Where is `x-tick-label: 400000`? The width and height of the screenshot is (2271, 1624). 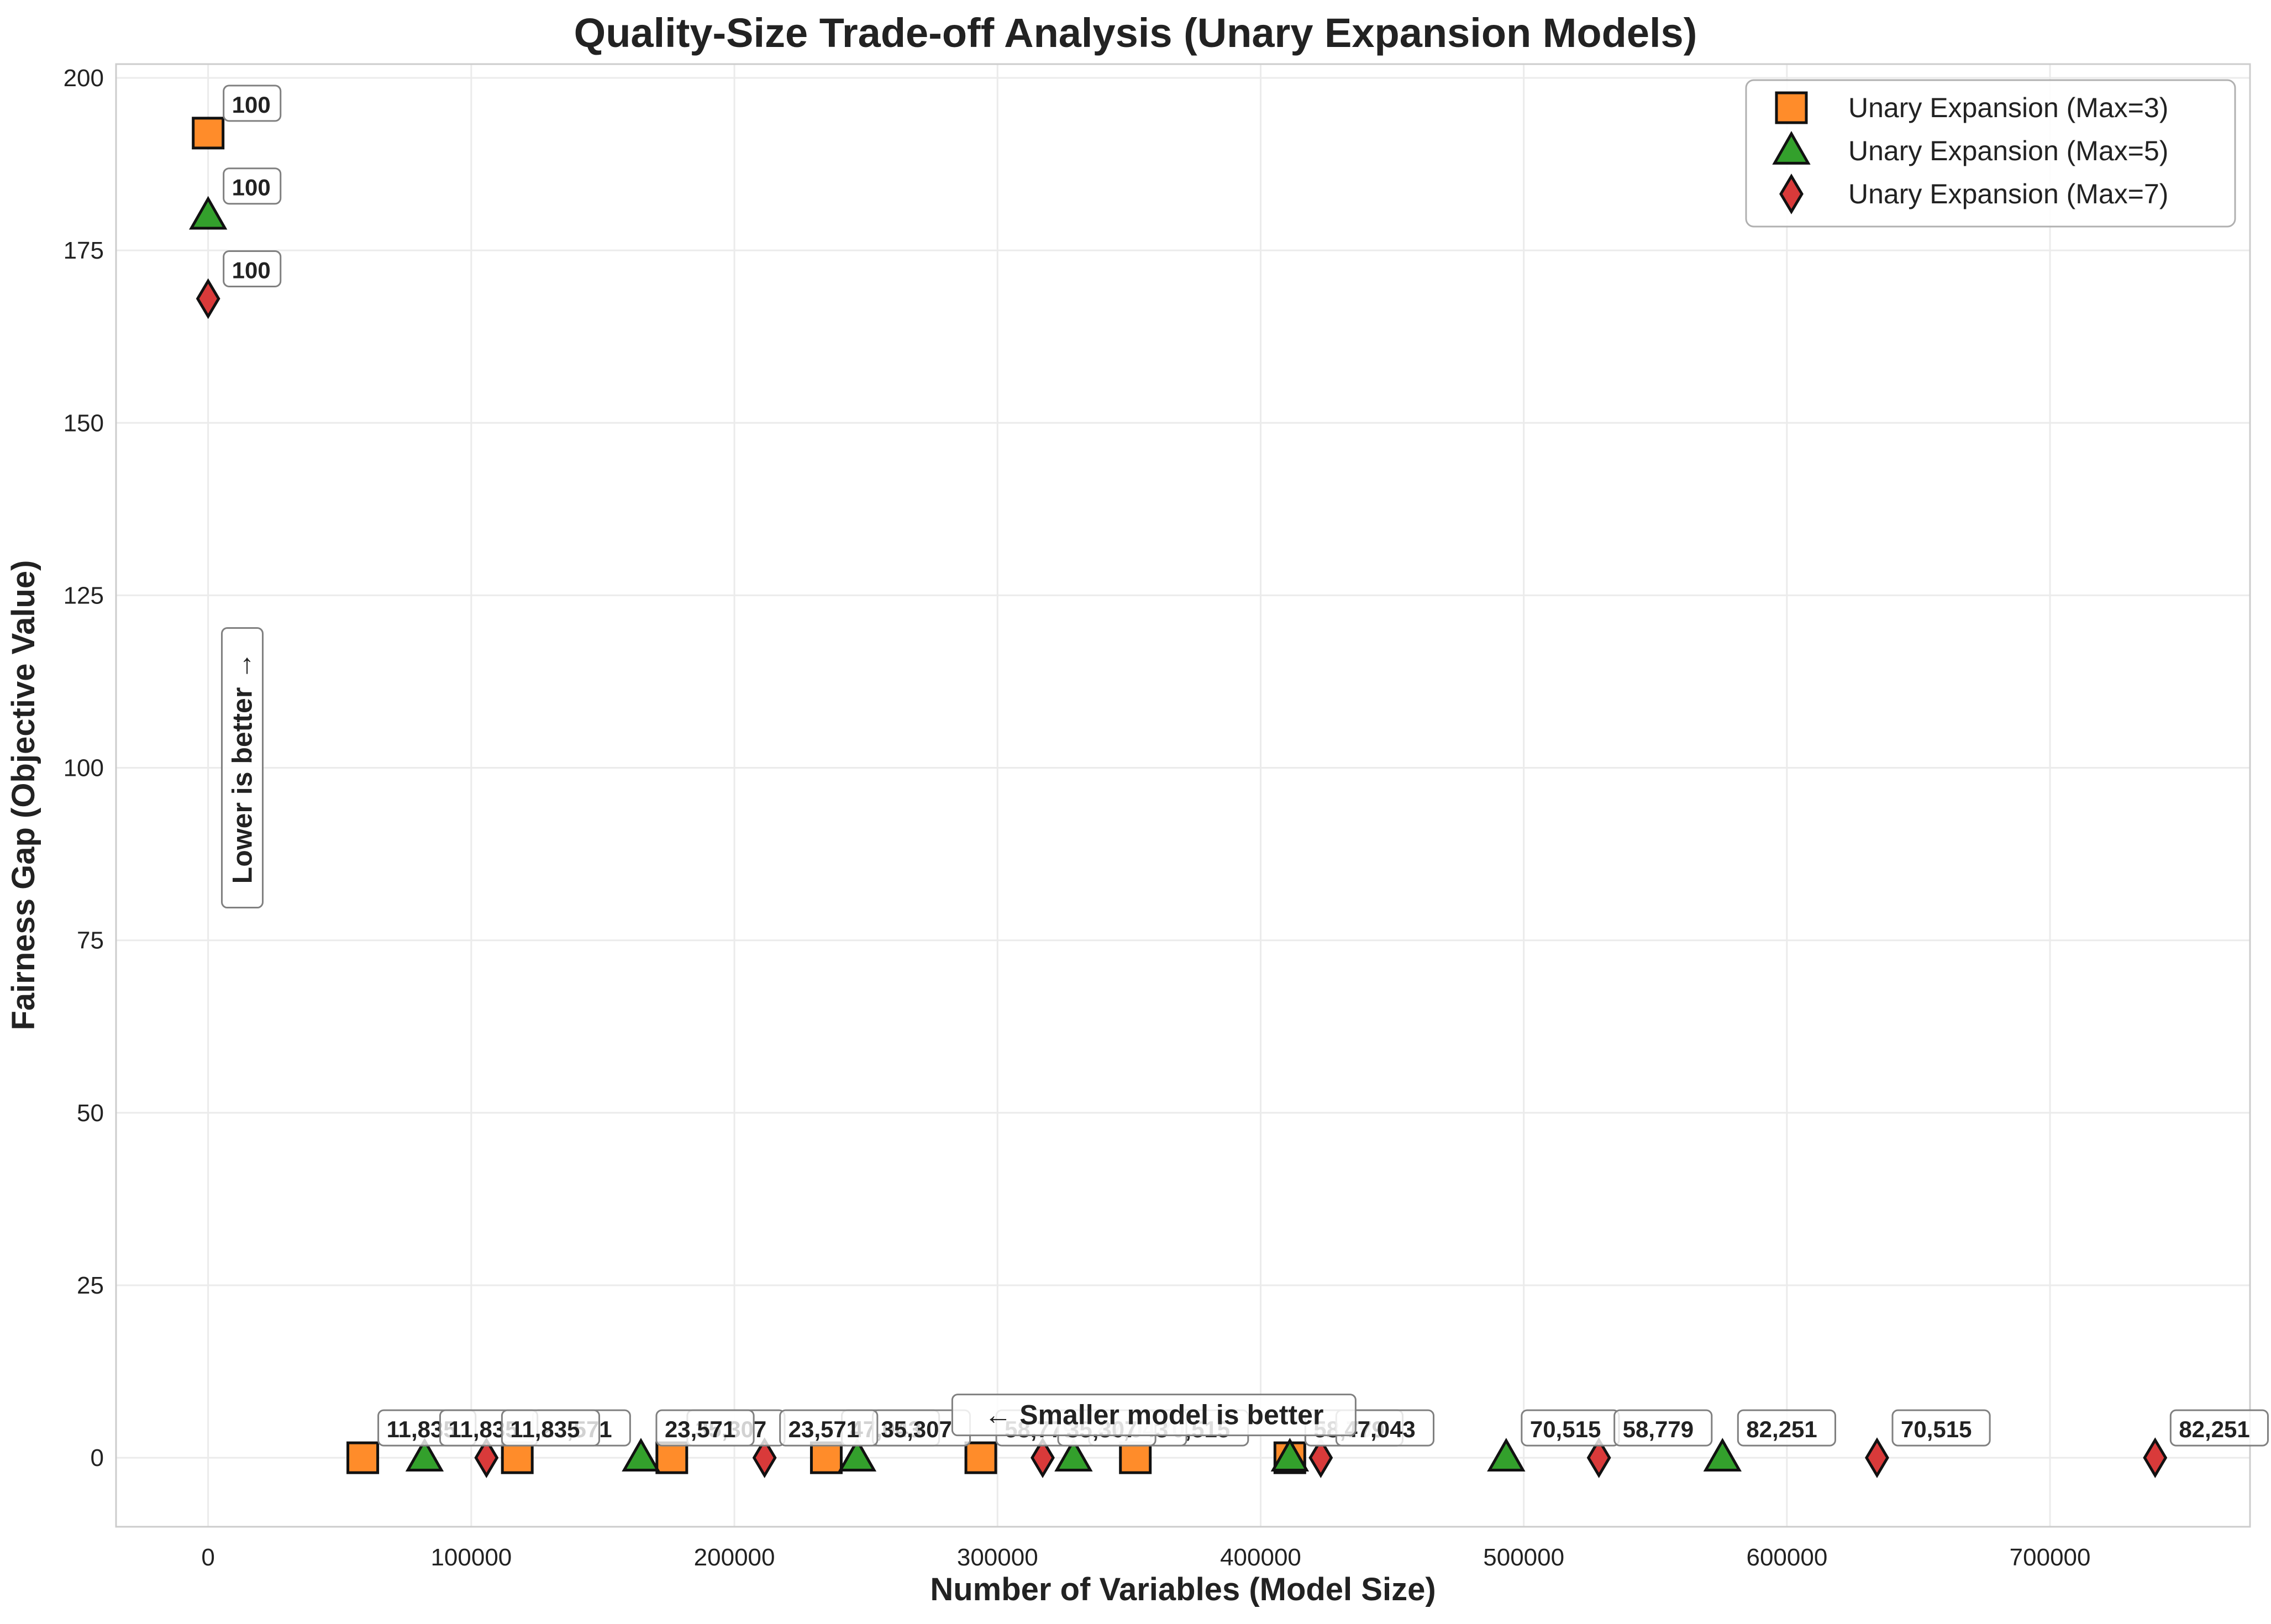 x-tick-label: 400000 is located at coordinates (1260, 1557).